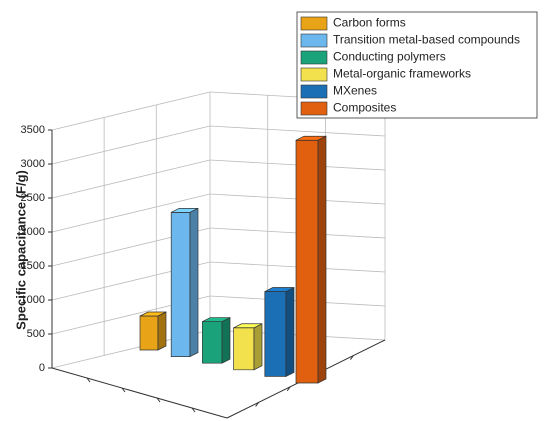  What do you see at coordinates (426, 40) in the screenshot?
I see `legend-label: Transition metal-based compounds` at bounding box center [426, 40].